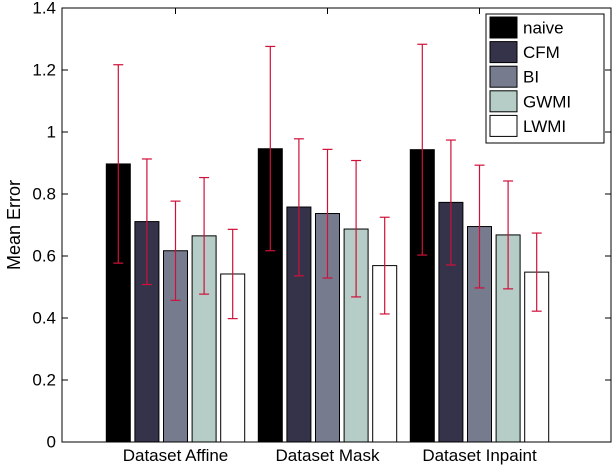 The width and height of the screenshot is (613, 472). Describe the element at coordinates (44, 9) in the screenshot. I see `y-tick-label: 1.4` at that location.